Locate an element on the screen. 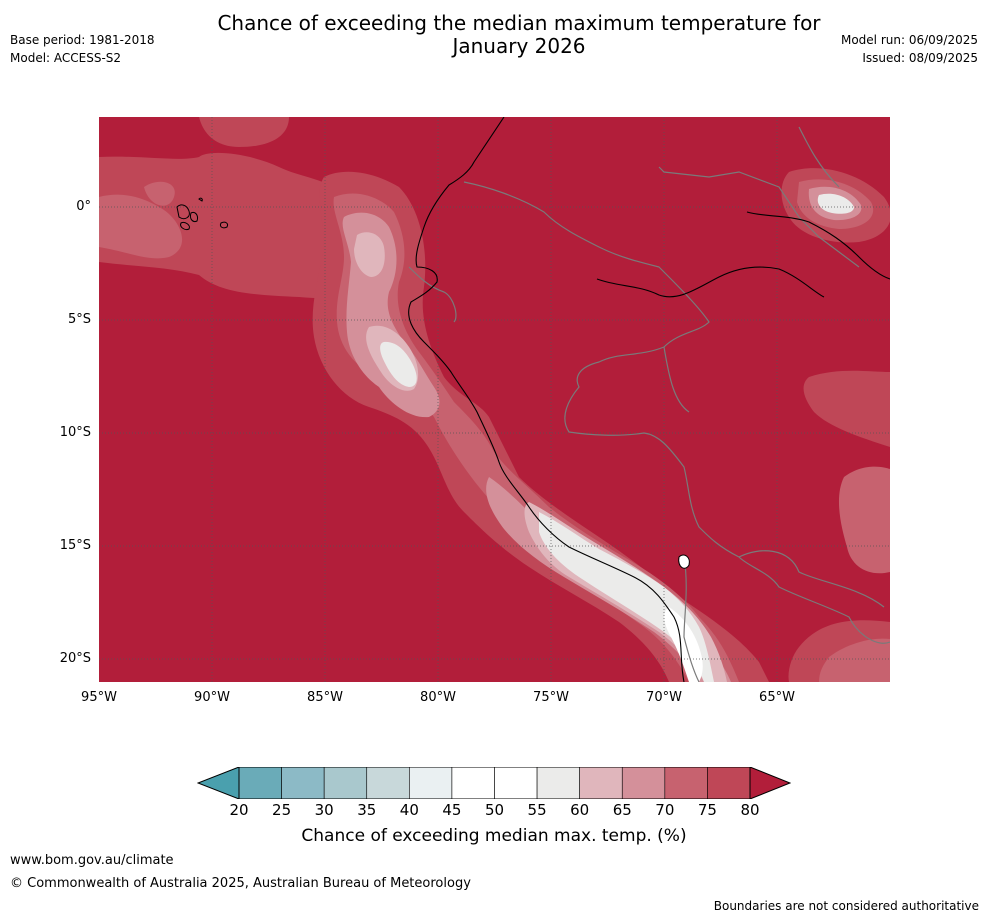  contour-70-south-east-corner is located at coordinates (854, 660).